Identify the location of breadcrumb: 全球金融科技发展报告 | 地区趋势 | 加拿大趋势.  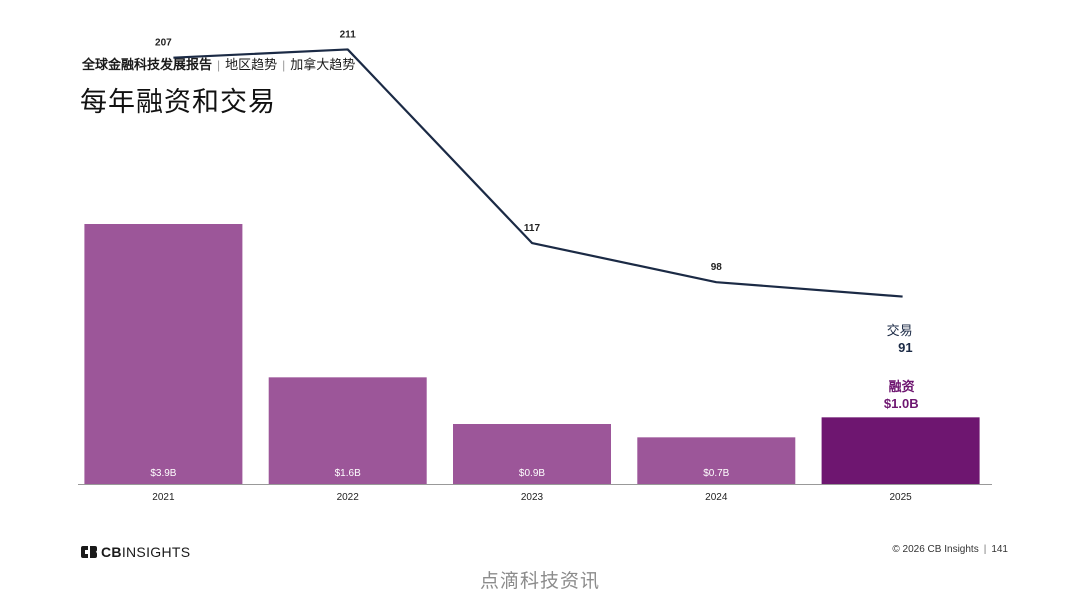
(218, 63).